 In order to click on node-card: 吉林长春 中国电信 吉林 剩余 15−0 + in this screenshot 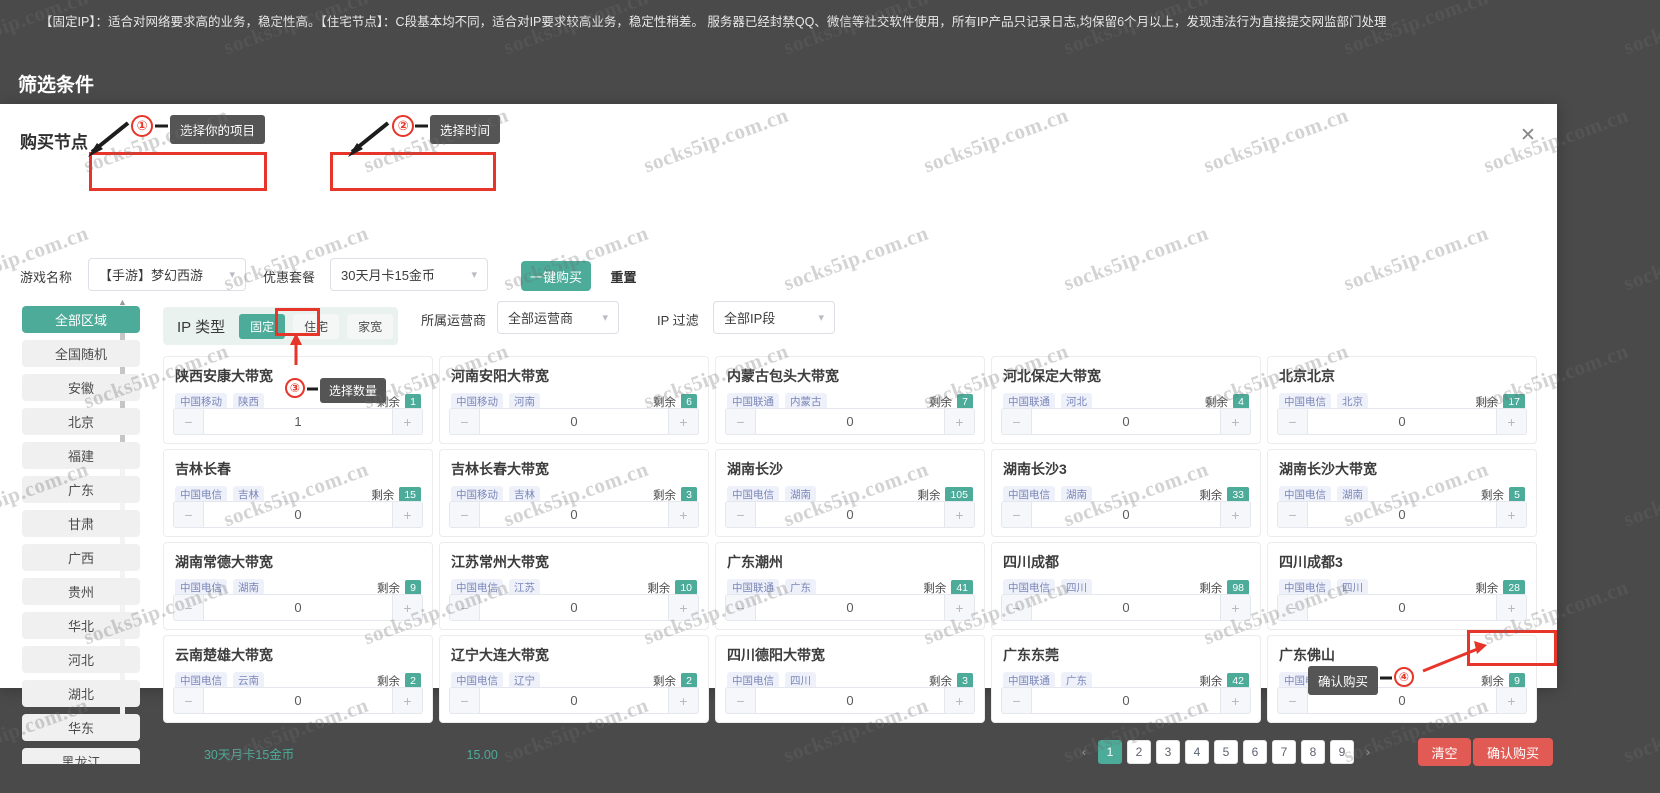, I will do `click(298, 493)`.